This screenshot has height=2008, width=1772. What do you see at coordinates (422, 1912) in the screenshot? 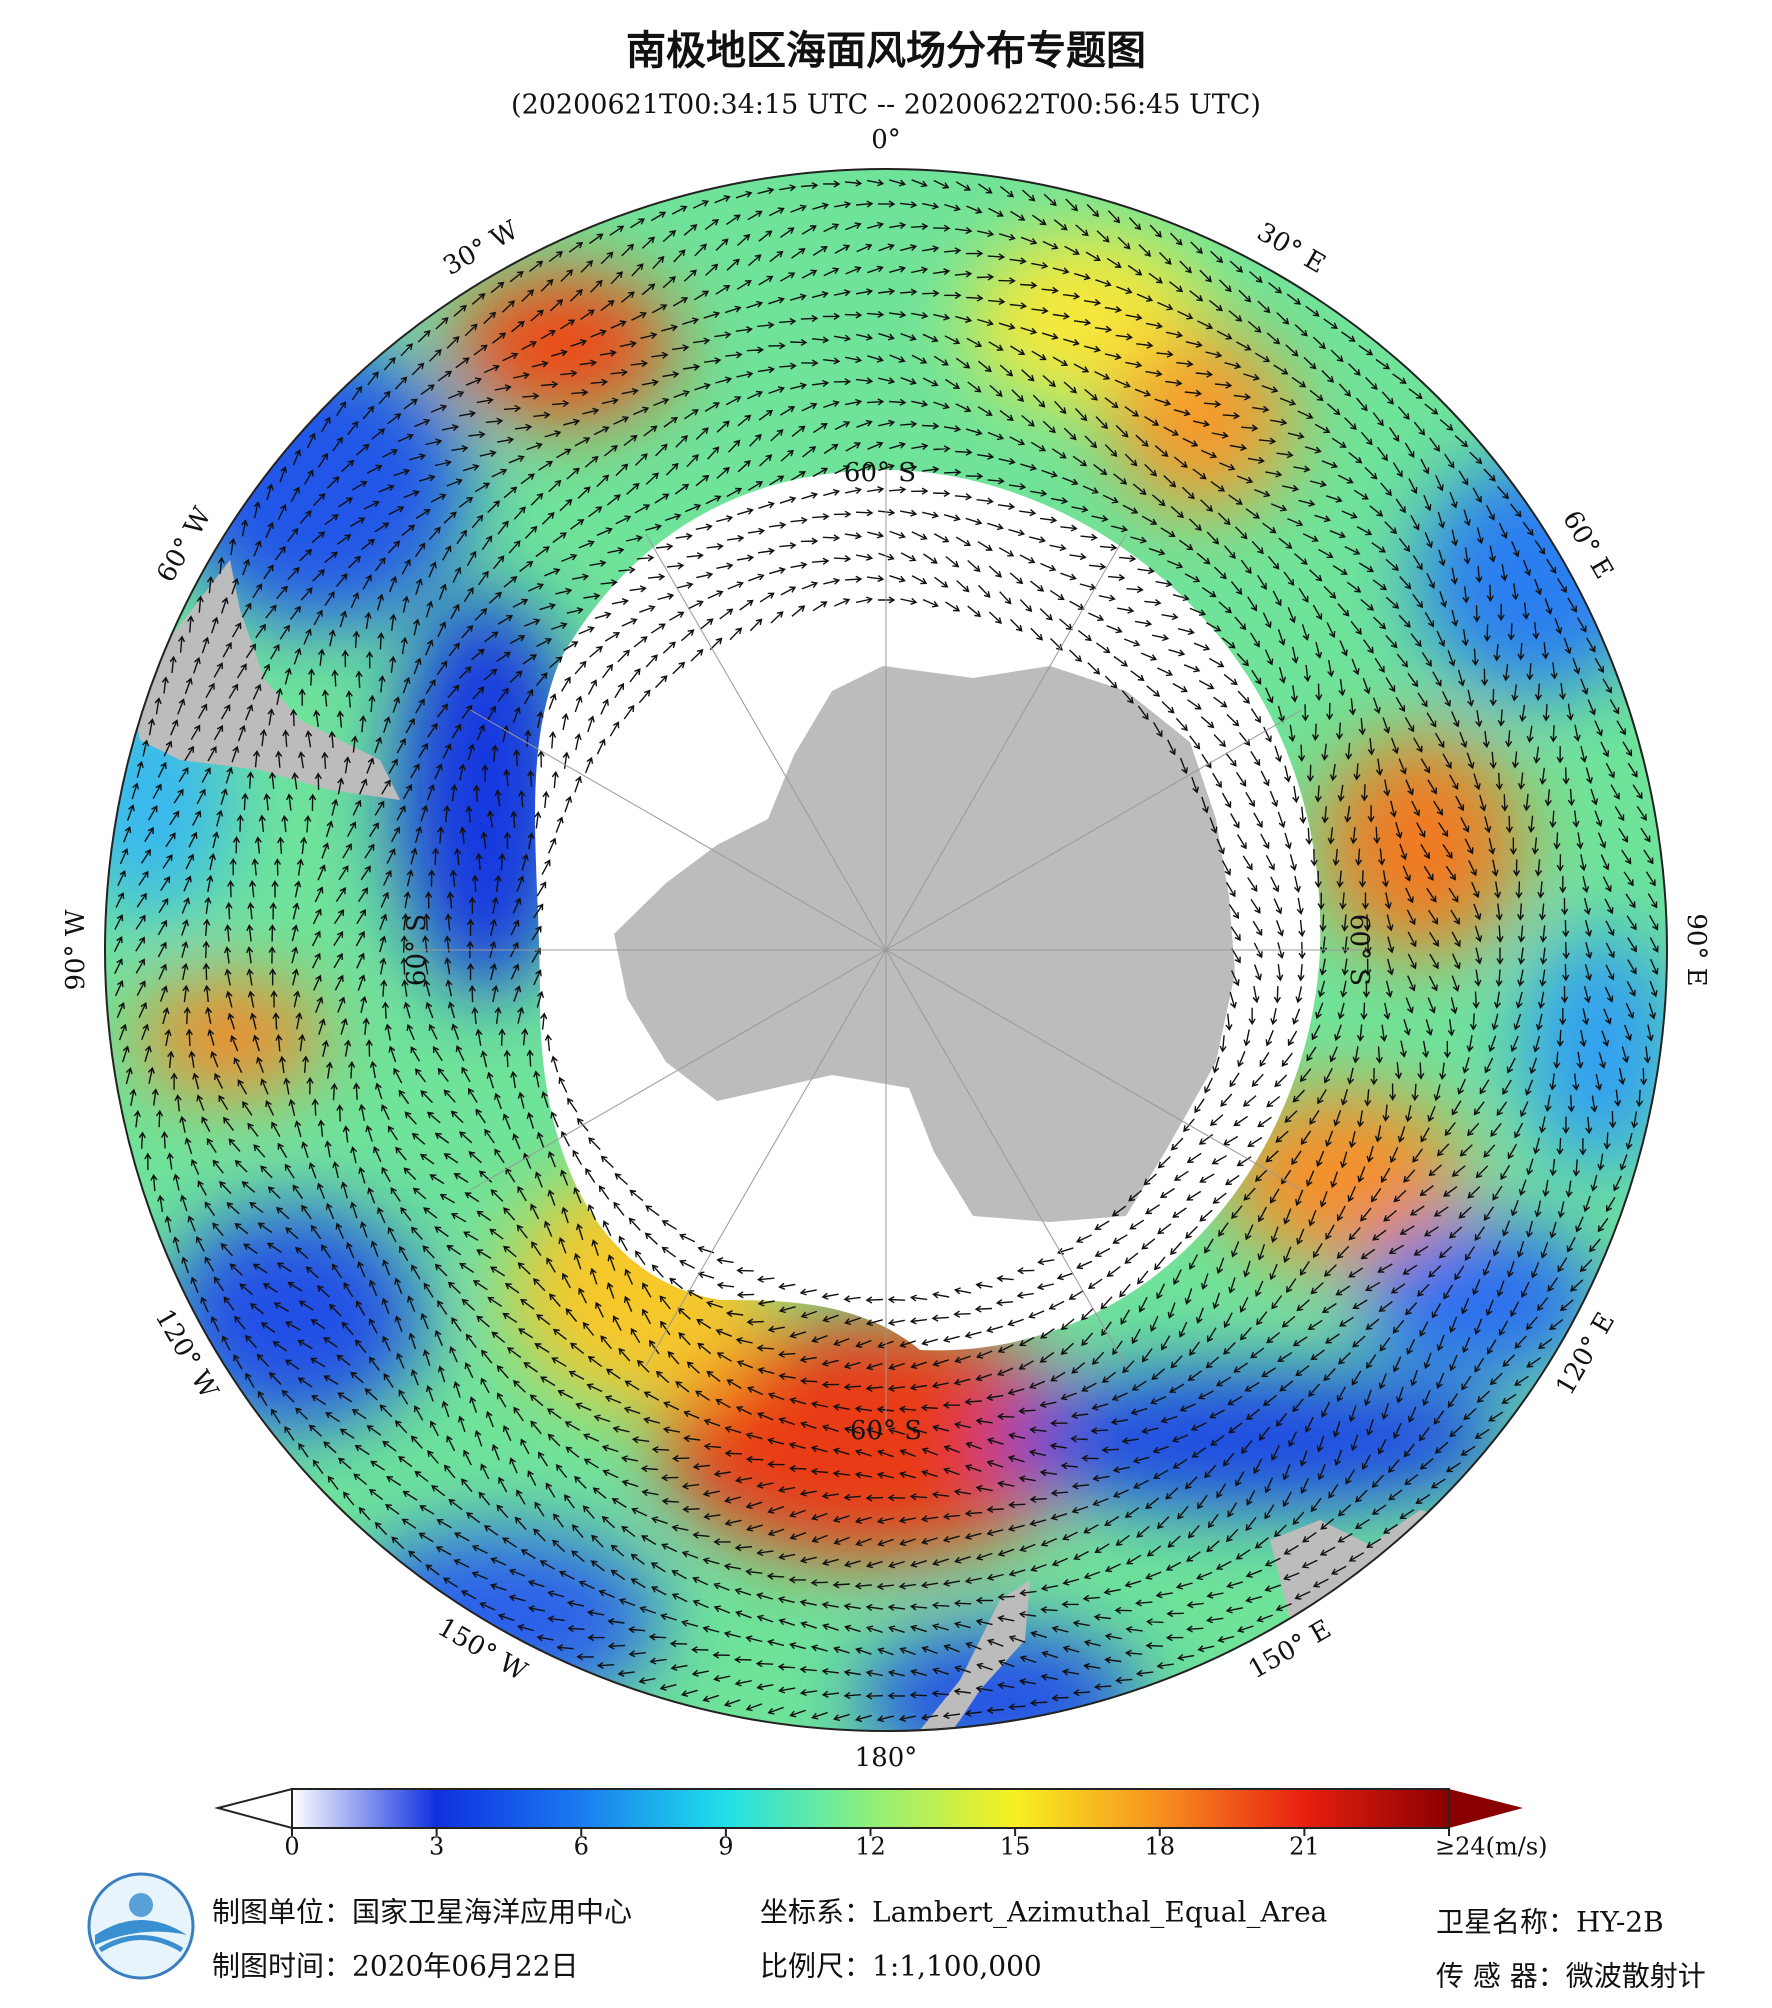
I see `footer-unit: 制图单位：国家卫星海洋应用中心` at bounding box center [422, 1912].